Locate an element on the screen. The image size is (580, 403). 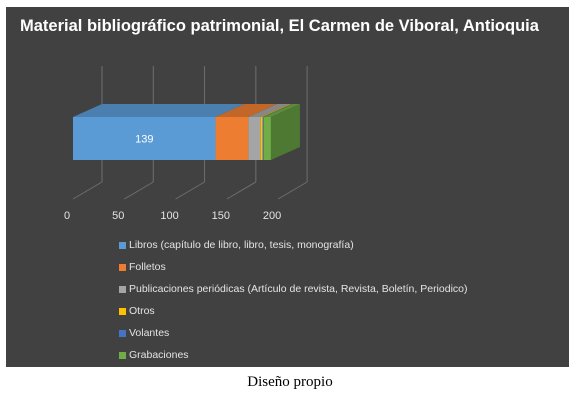
legend-item: Otros is located at coordinates (293, 311).